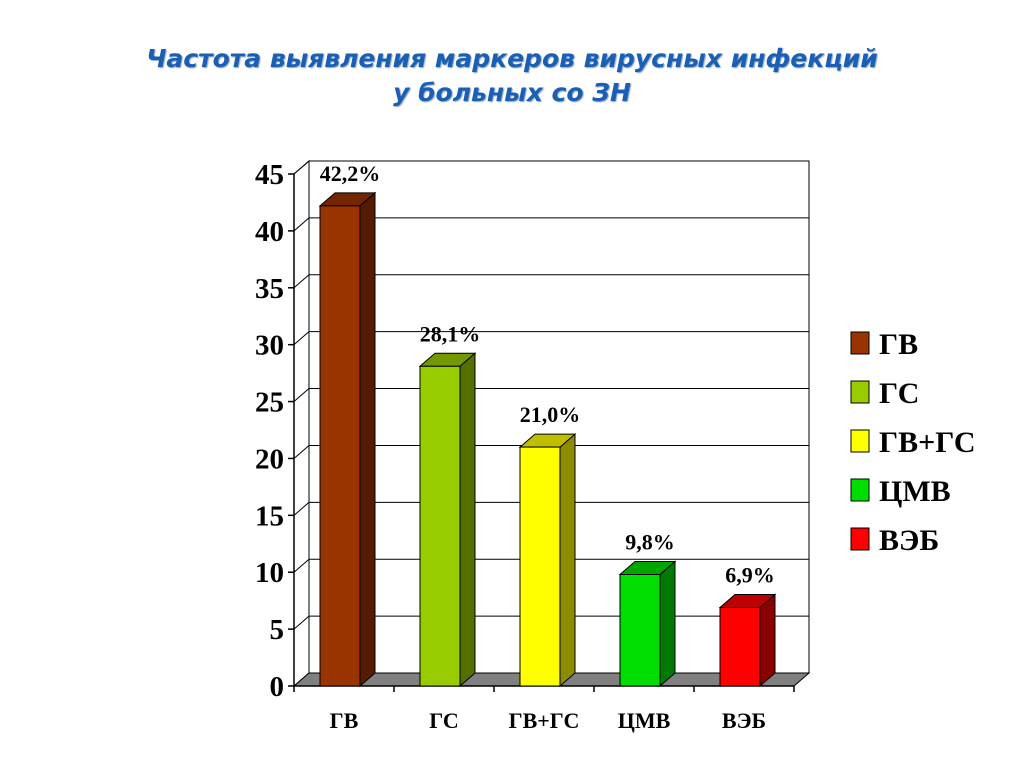 The width and height of the screenshot is (1024, 768). Describe the element at coordinates (512, 92) in the screenshot. I see `chart-title-line2: у больных со ЗН` at that location.